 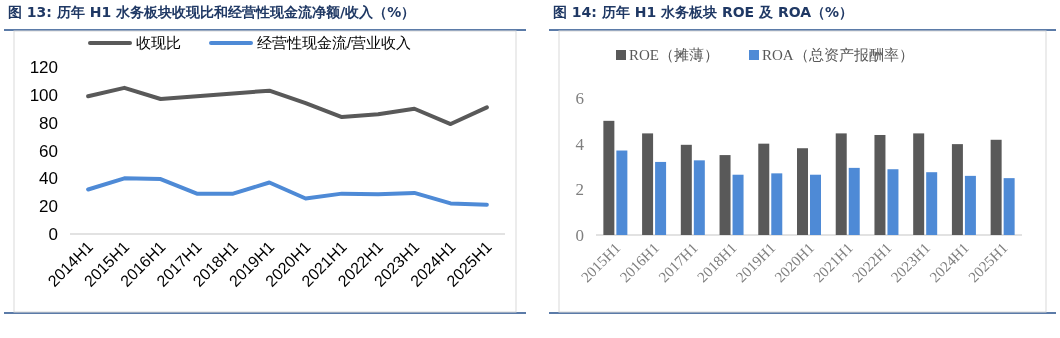 What do you see at coordinates (580, 144) in the screenshot?
I see `y-tick-label: 4` at bounding box center [580, 144].